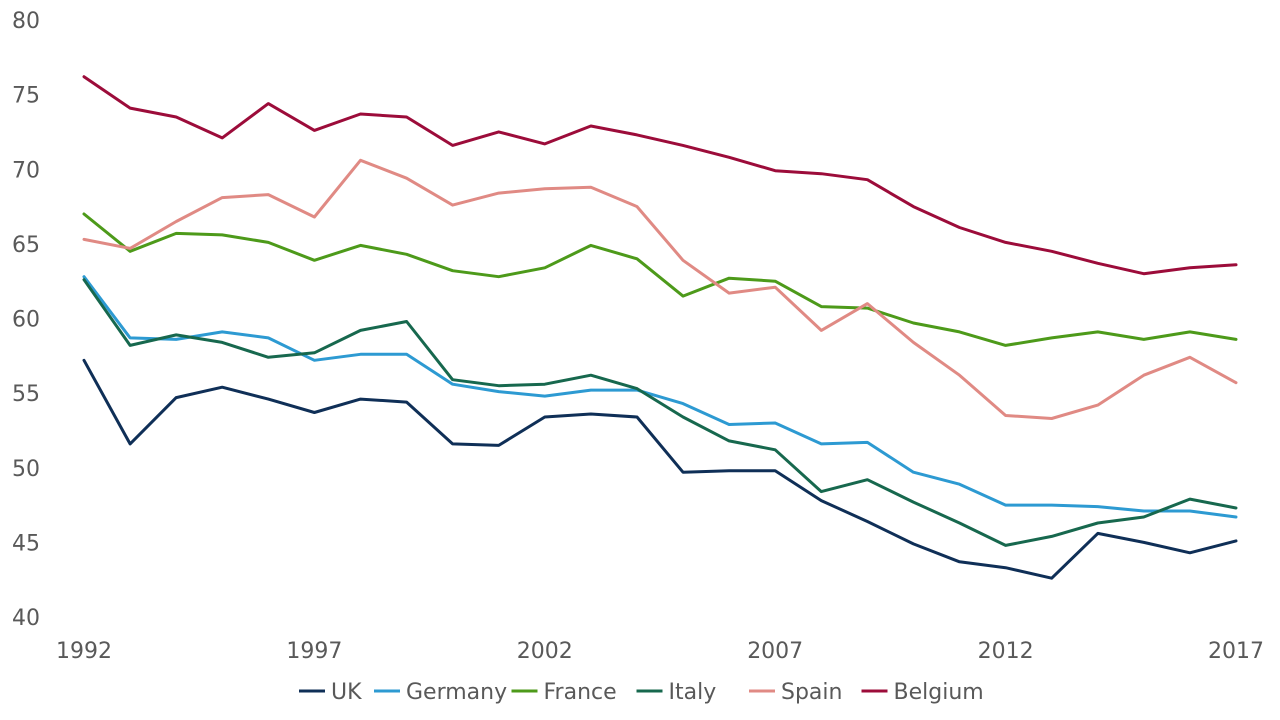 This screenshot has height=720, width=1280. Describe the element at coordinates (660, 651) in the screenshot. I see `x-axis-tick-labels: 1992 1997 2002 2007 2012 2017` at that location.